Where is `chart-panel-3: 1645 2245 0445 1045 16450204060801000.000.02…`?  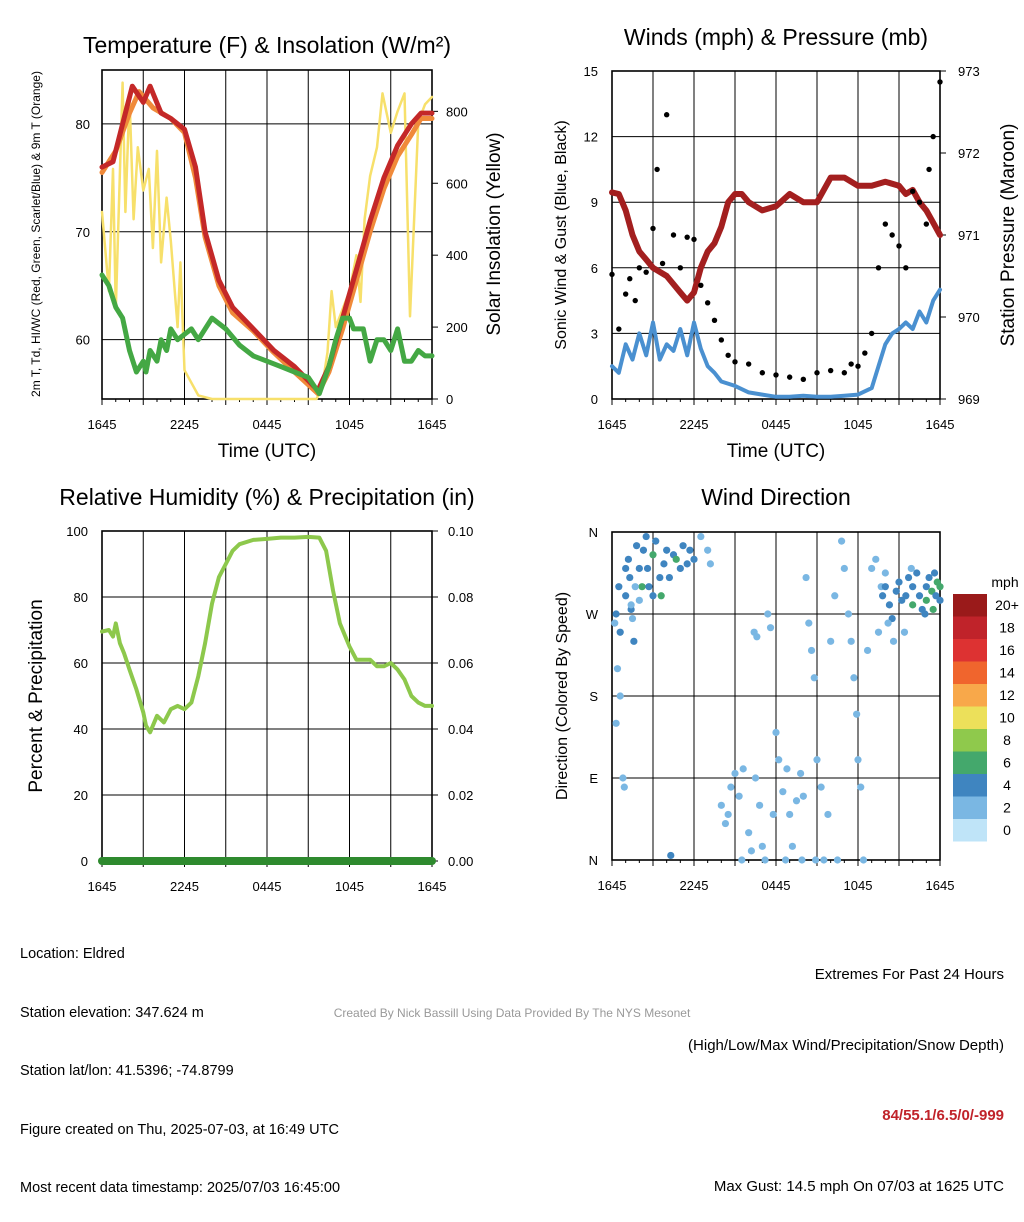 chart-panel-3: 1645 2245 0445 1045 16450204060801000.000.02… is located at coordinates (250, 689).